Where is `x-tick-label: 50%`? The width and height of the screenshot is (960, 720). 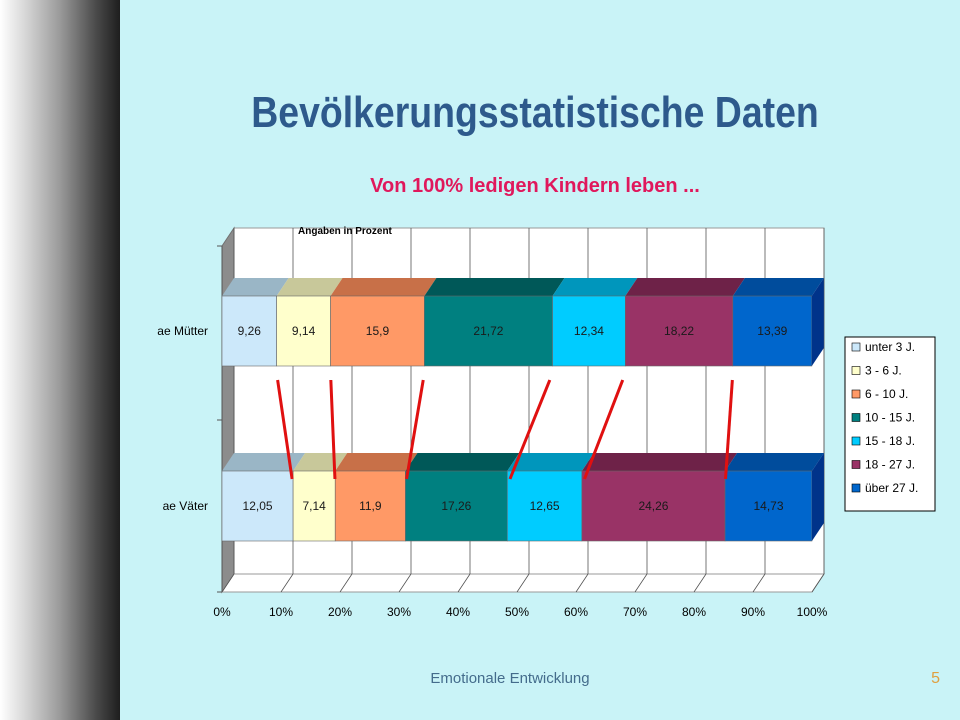
x-tick-label: 50% is located at coordinates (517, 612).